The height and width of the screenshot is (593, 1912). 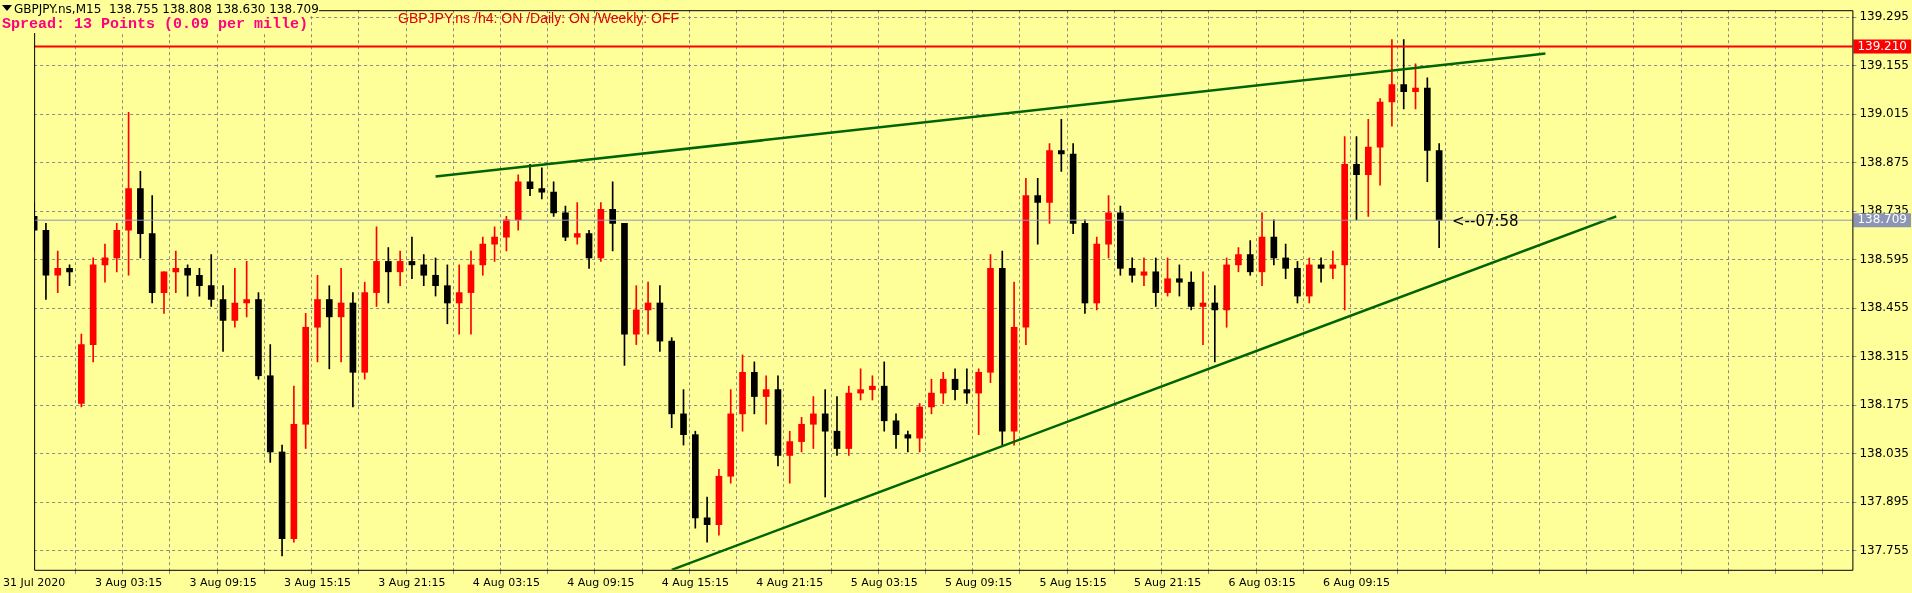 I want to click on x-tick-label: 5 Aug 21:15, so click(x=1168, y=583).